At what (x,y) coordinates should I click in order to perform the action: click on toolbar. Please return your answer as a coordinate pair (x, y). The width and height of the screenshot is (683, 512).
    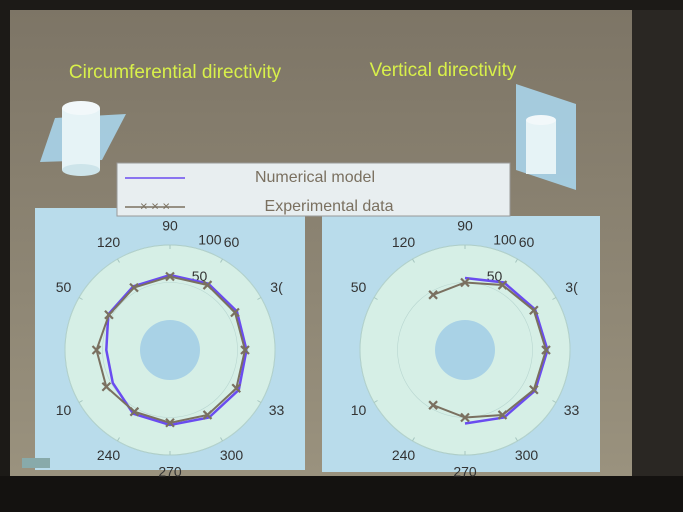
    Looking at the image, I should click on (36, 463).